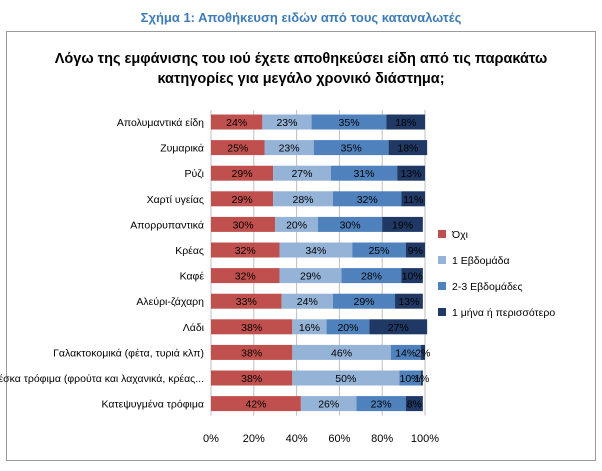 The image size is (602, 471). What do you see at coordinates (194, 328) in the screenshot?
I see `category-label: Λάδι` at bounding box center [194, 328].